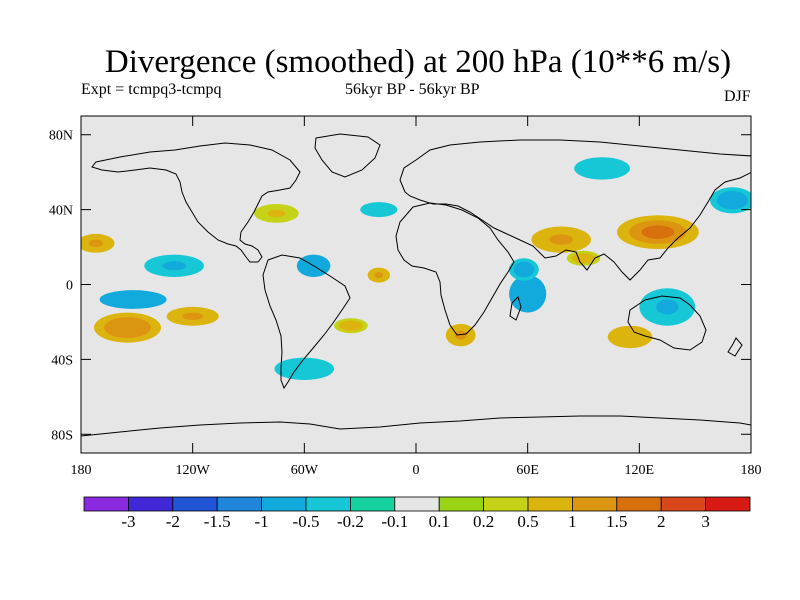  Describe the element at coordinates (705, 521) in the screenshot. I see `colorbar-label-13: 3` at that location.